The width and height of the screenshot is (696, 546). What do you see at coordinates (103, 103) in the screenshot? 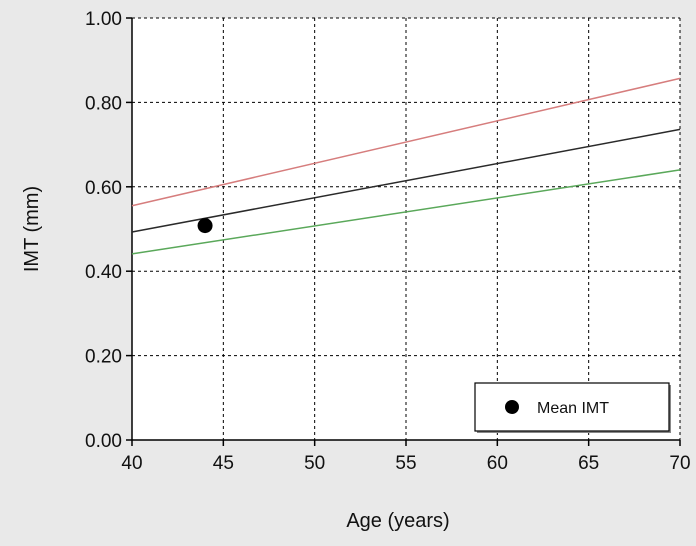
I see `y-tick-label: 0.80` at bounding box center [103, 103].